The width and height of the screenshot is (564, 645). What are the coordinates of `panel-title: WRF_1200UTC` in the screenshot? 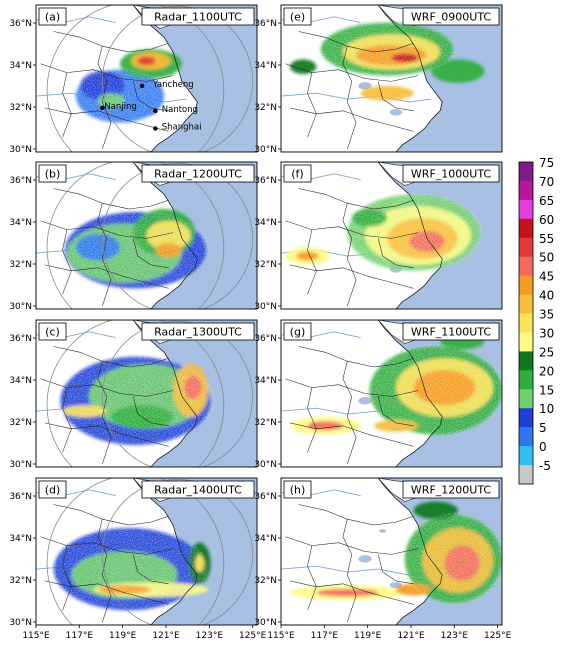 It's located at (451, 490).